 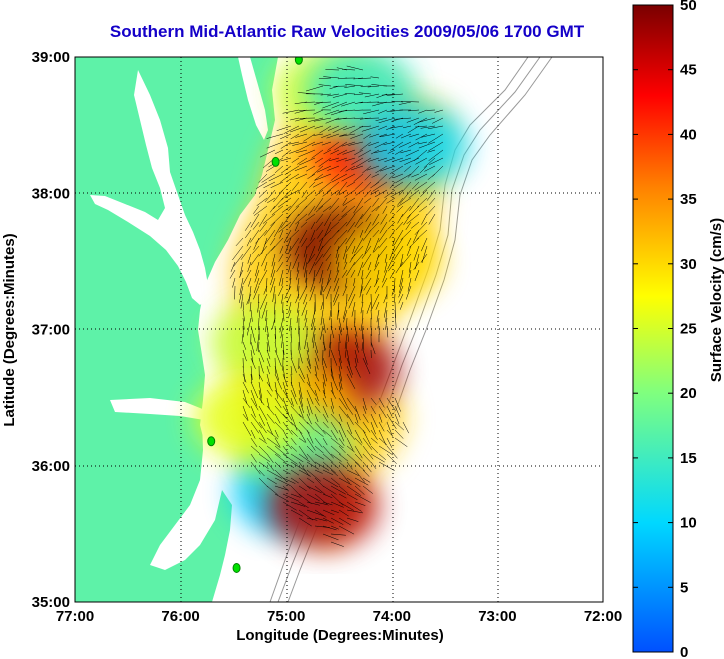 I want to click on x-tick-label: 75:00, so click(x=286, y=616).